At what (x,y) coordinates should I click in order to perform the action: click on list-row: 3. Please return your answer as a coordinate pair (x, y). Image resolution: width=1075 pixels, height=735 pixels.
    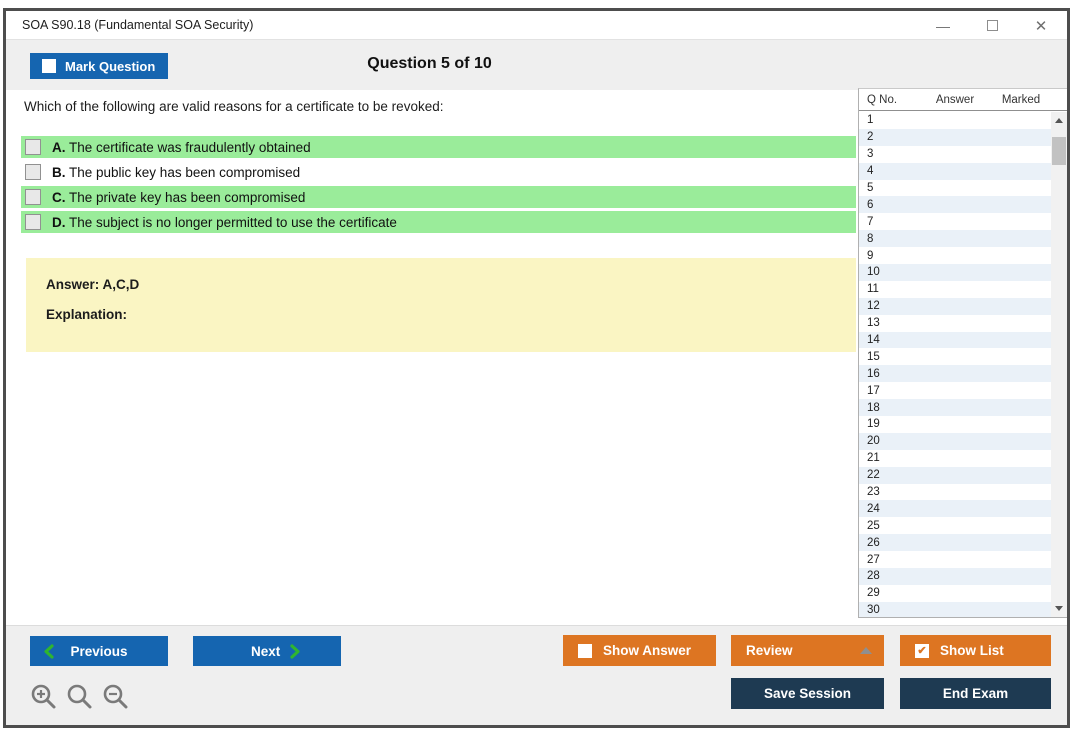
    Looking at the image, I should click on (955, 154).